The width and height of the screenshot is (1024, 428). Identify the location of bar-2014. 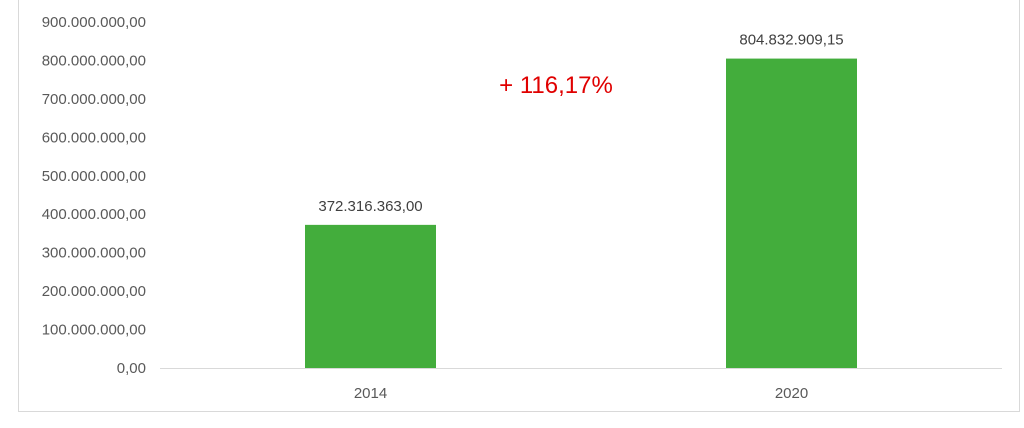
(370, 296).